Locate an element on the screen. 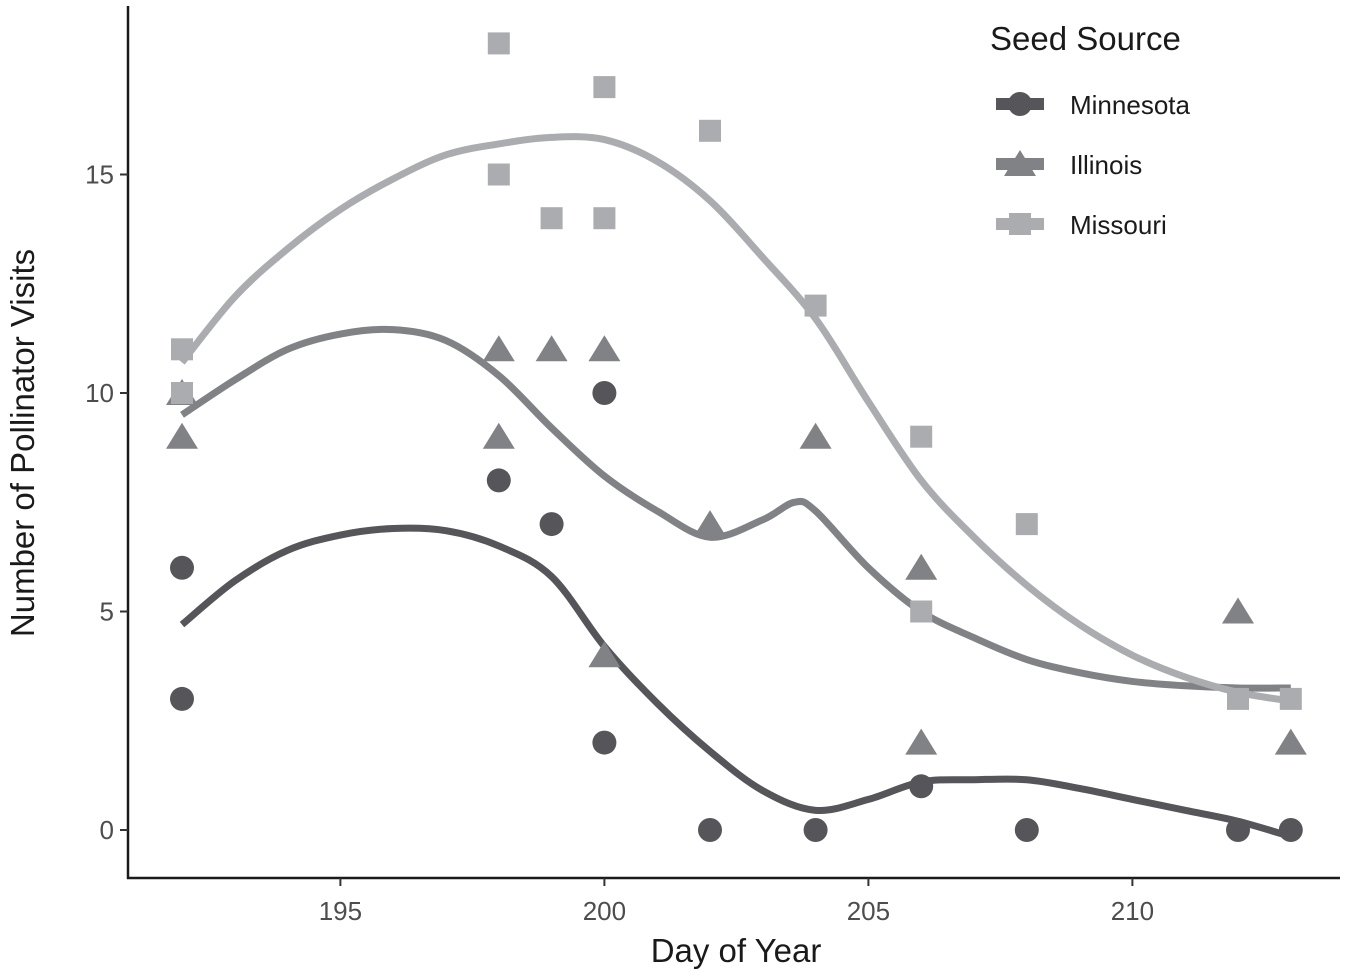 This screenshot has height=976, width=1350. legend-label: Minnesota is located at coordinates (1130, 105).